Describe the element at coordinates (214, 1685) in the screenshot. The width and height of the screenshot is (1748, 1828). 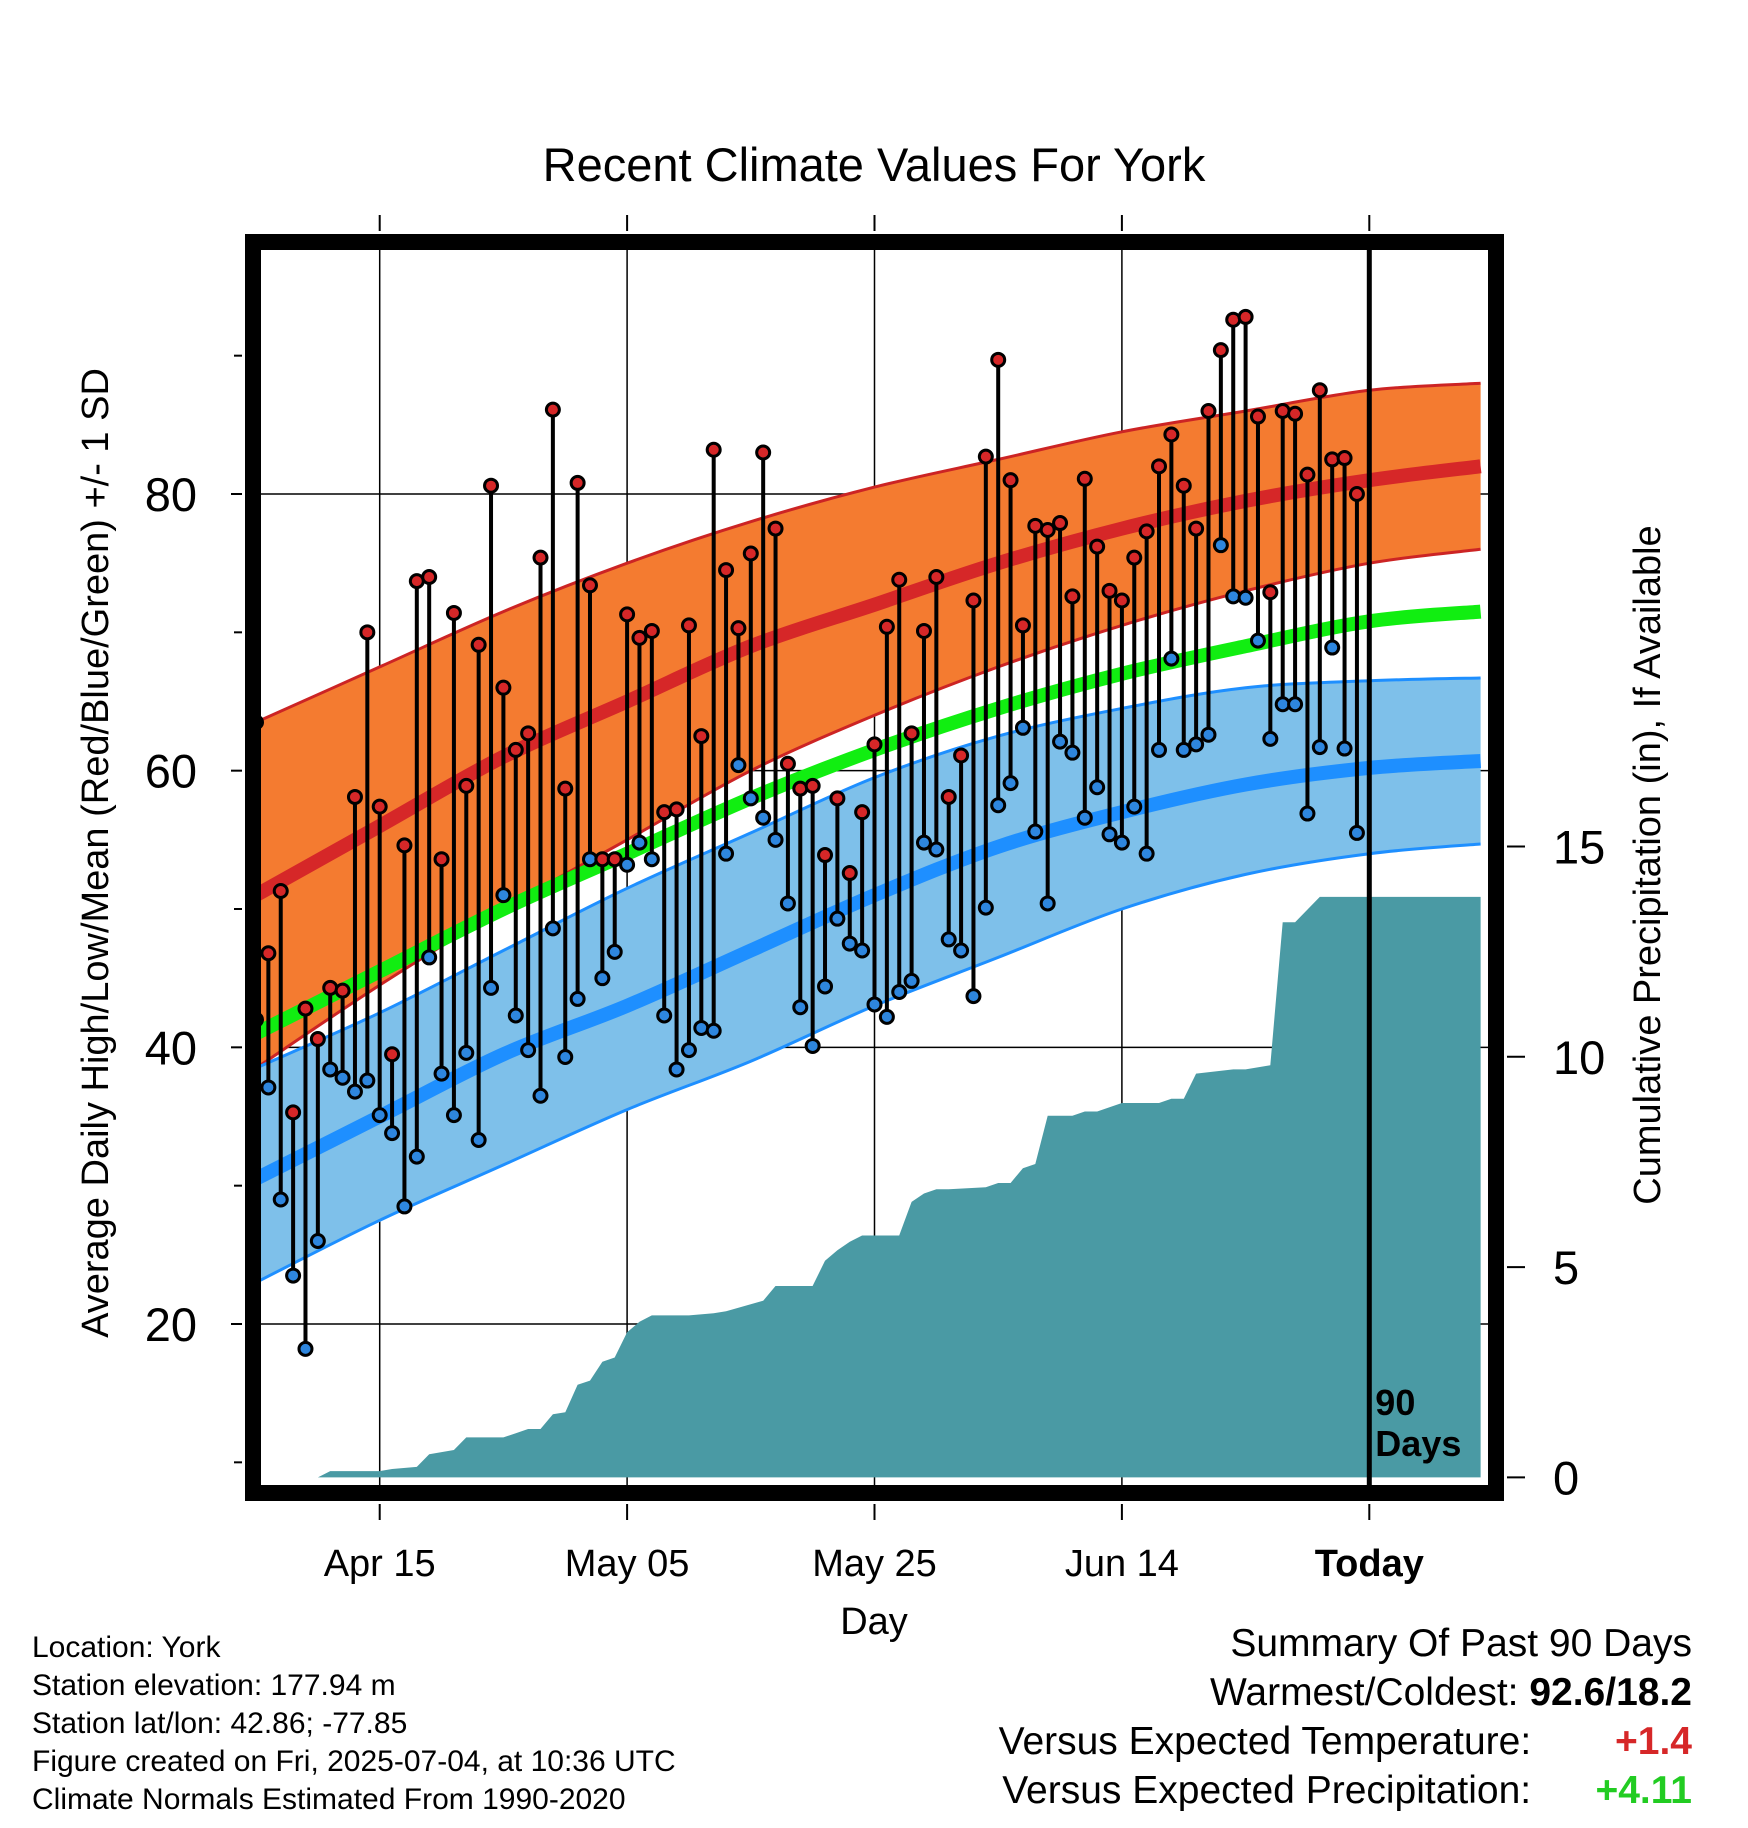
I see `elevation-text: Station elevation: 177.94 m` at that location.